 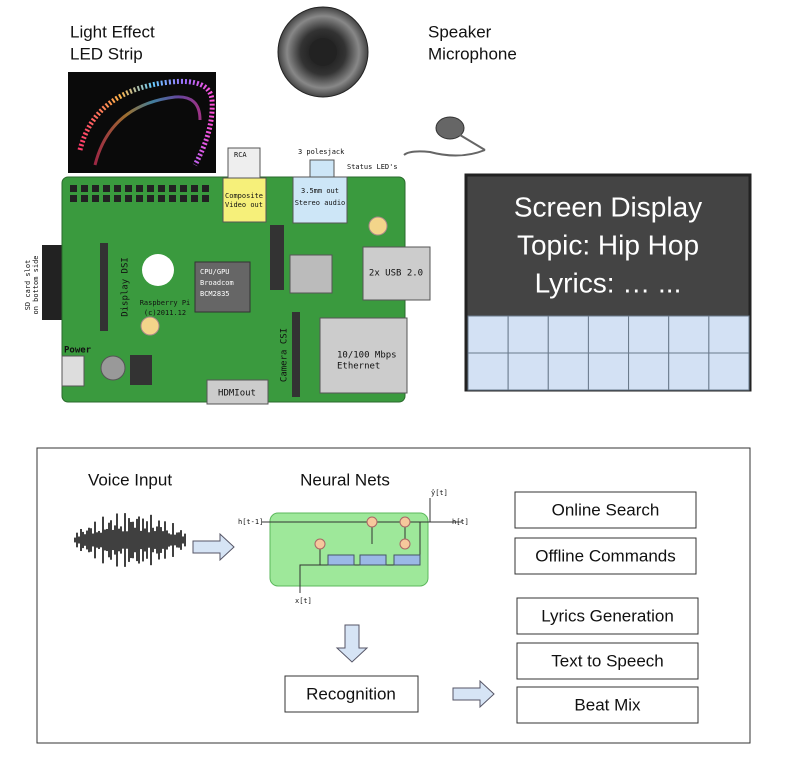 I want to click on led-label: Light Effect, so click(x=112, y=31).